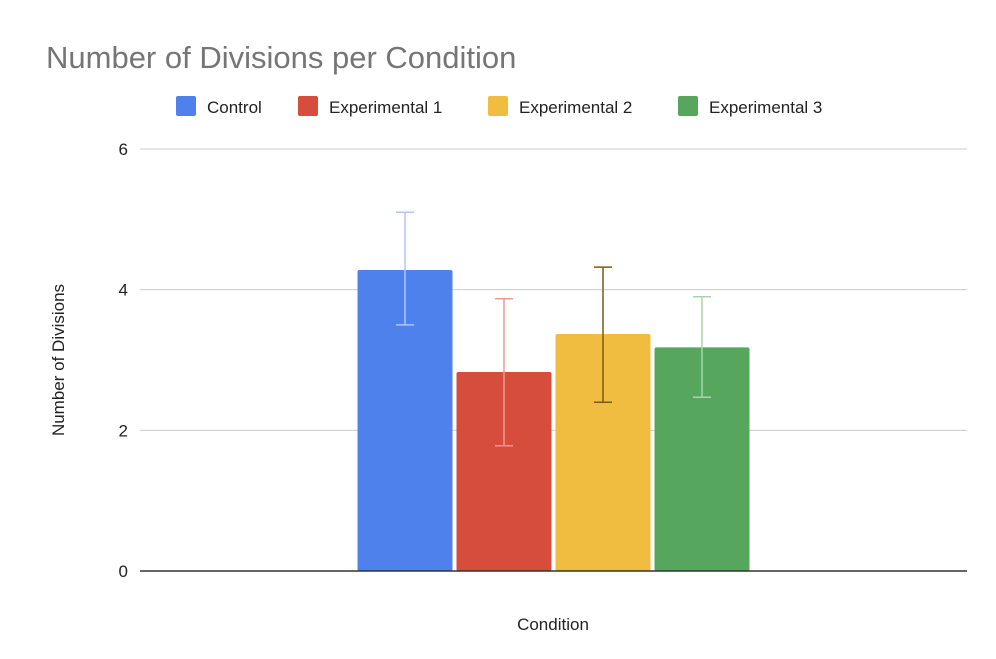  I want to click on legend-label: Control, so click(234, 107).